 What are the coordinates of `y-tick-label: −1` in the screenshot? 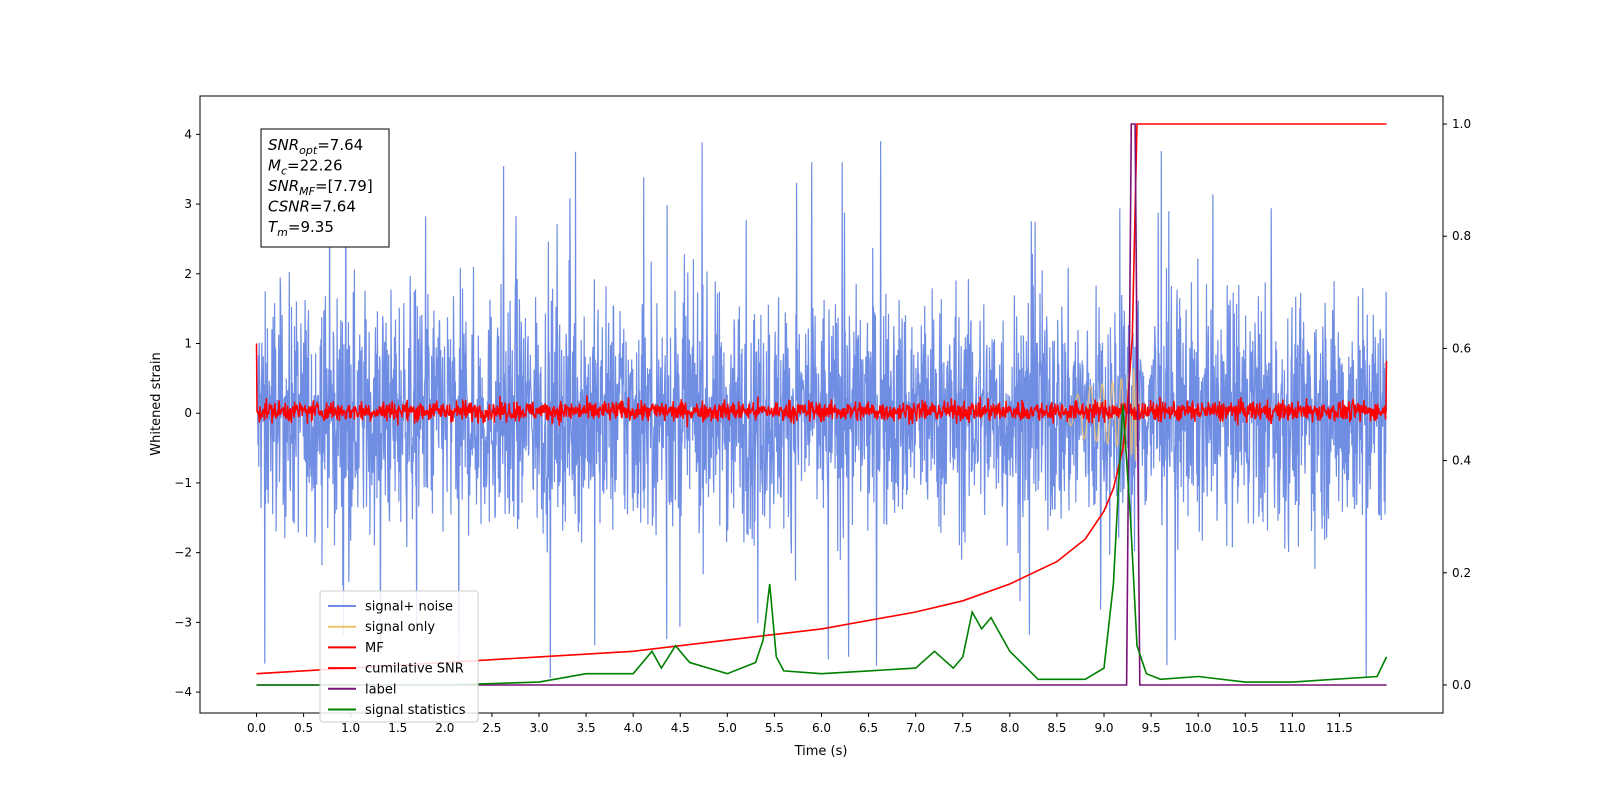 It's located at (183, 483).